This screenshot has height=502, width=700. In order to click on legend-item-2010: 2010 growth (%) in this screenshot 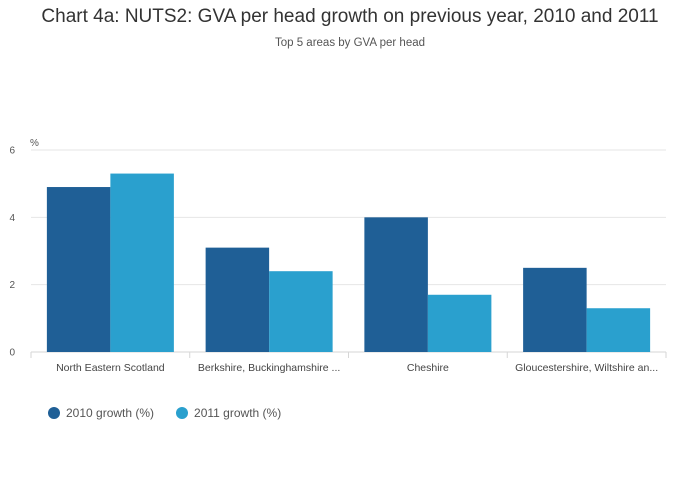, I will do `click(101, 413)`.